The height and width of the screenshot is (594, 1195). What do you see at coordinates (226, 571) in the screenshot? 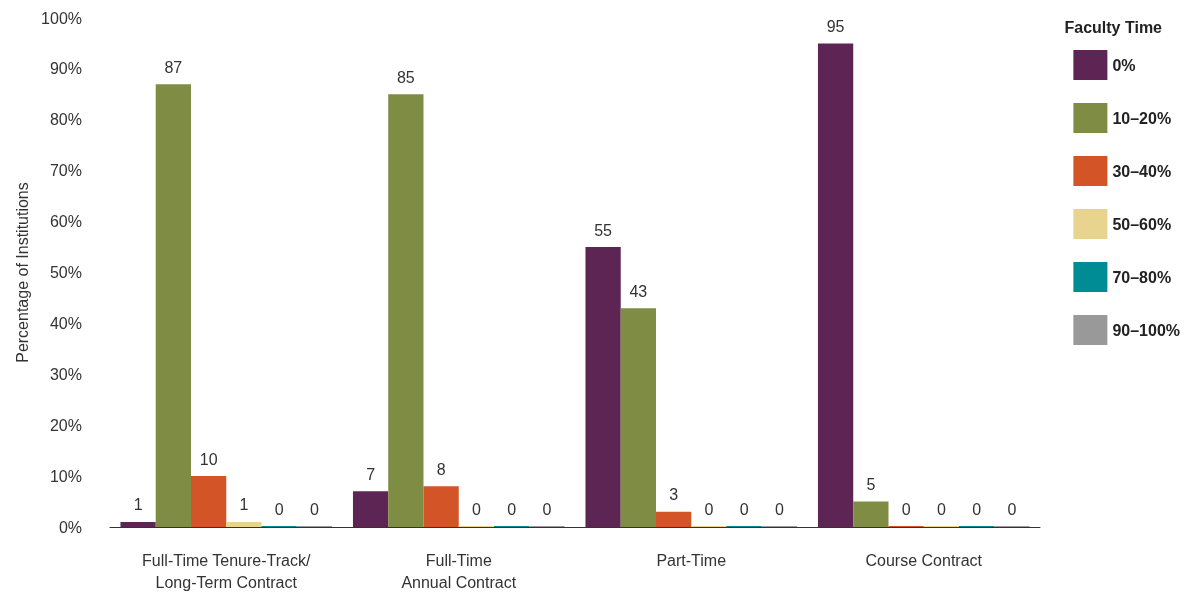
I see `x-tick-label: Full-Time Tenure-Track/ Long-Term Contract` at bounding box center [226, 571].